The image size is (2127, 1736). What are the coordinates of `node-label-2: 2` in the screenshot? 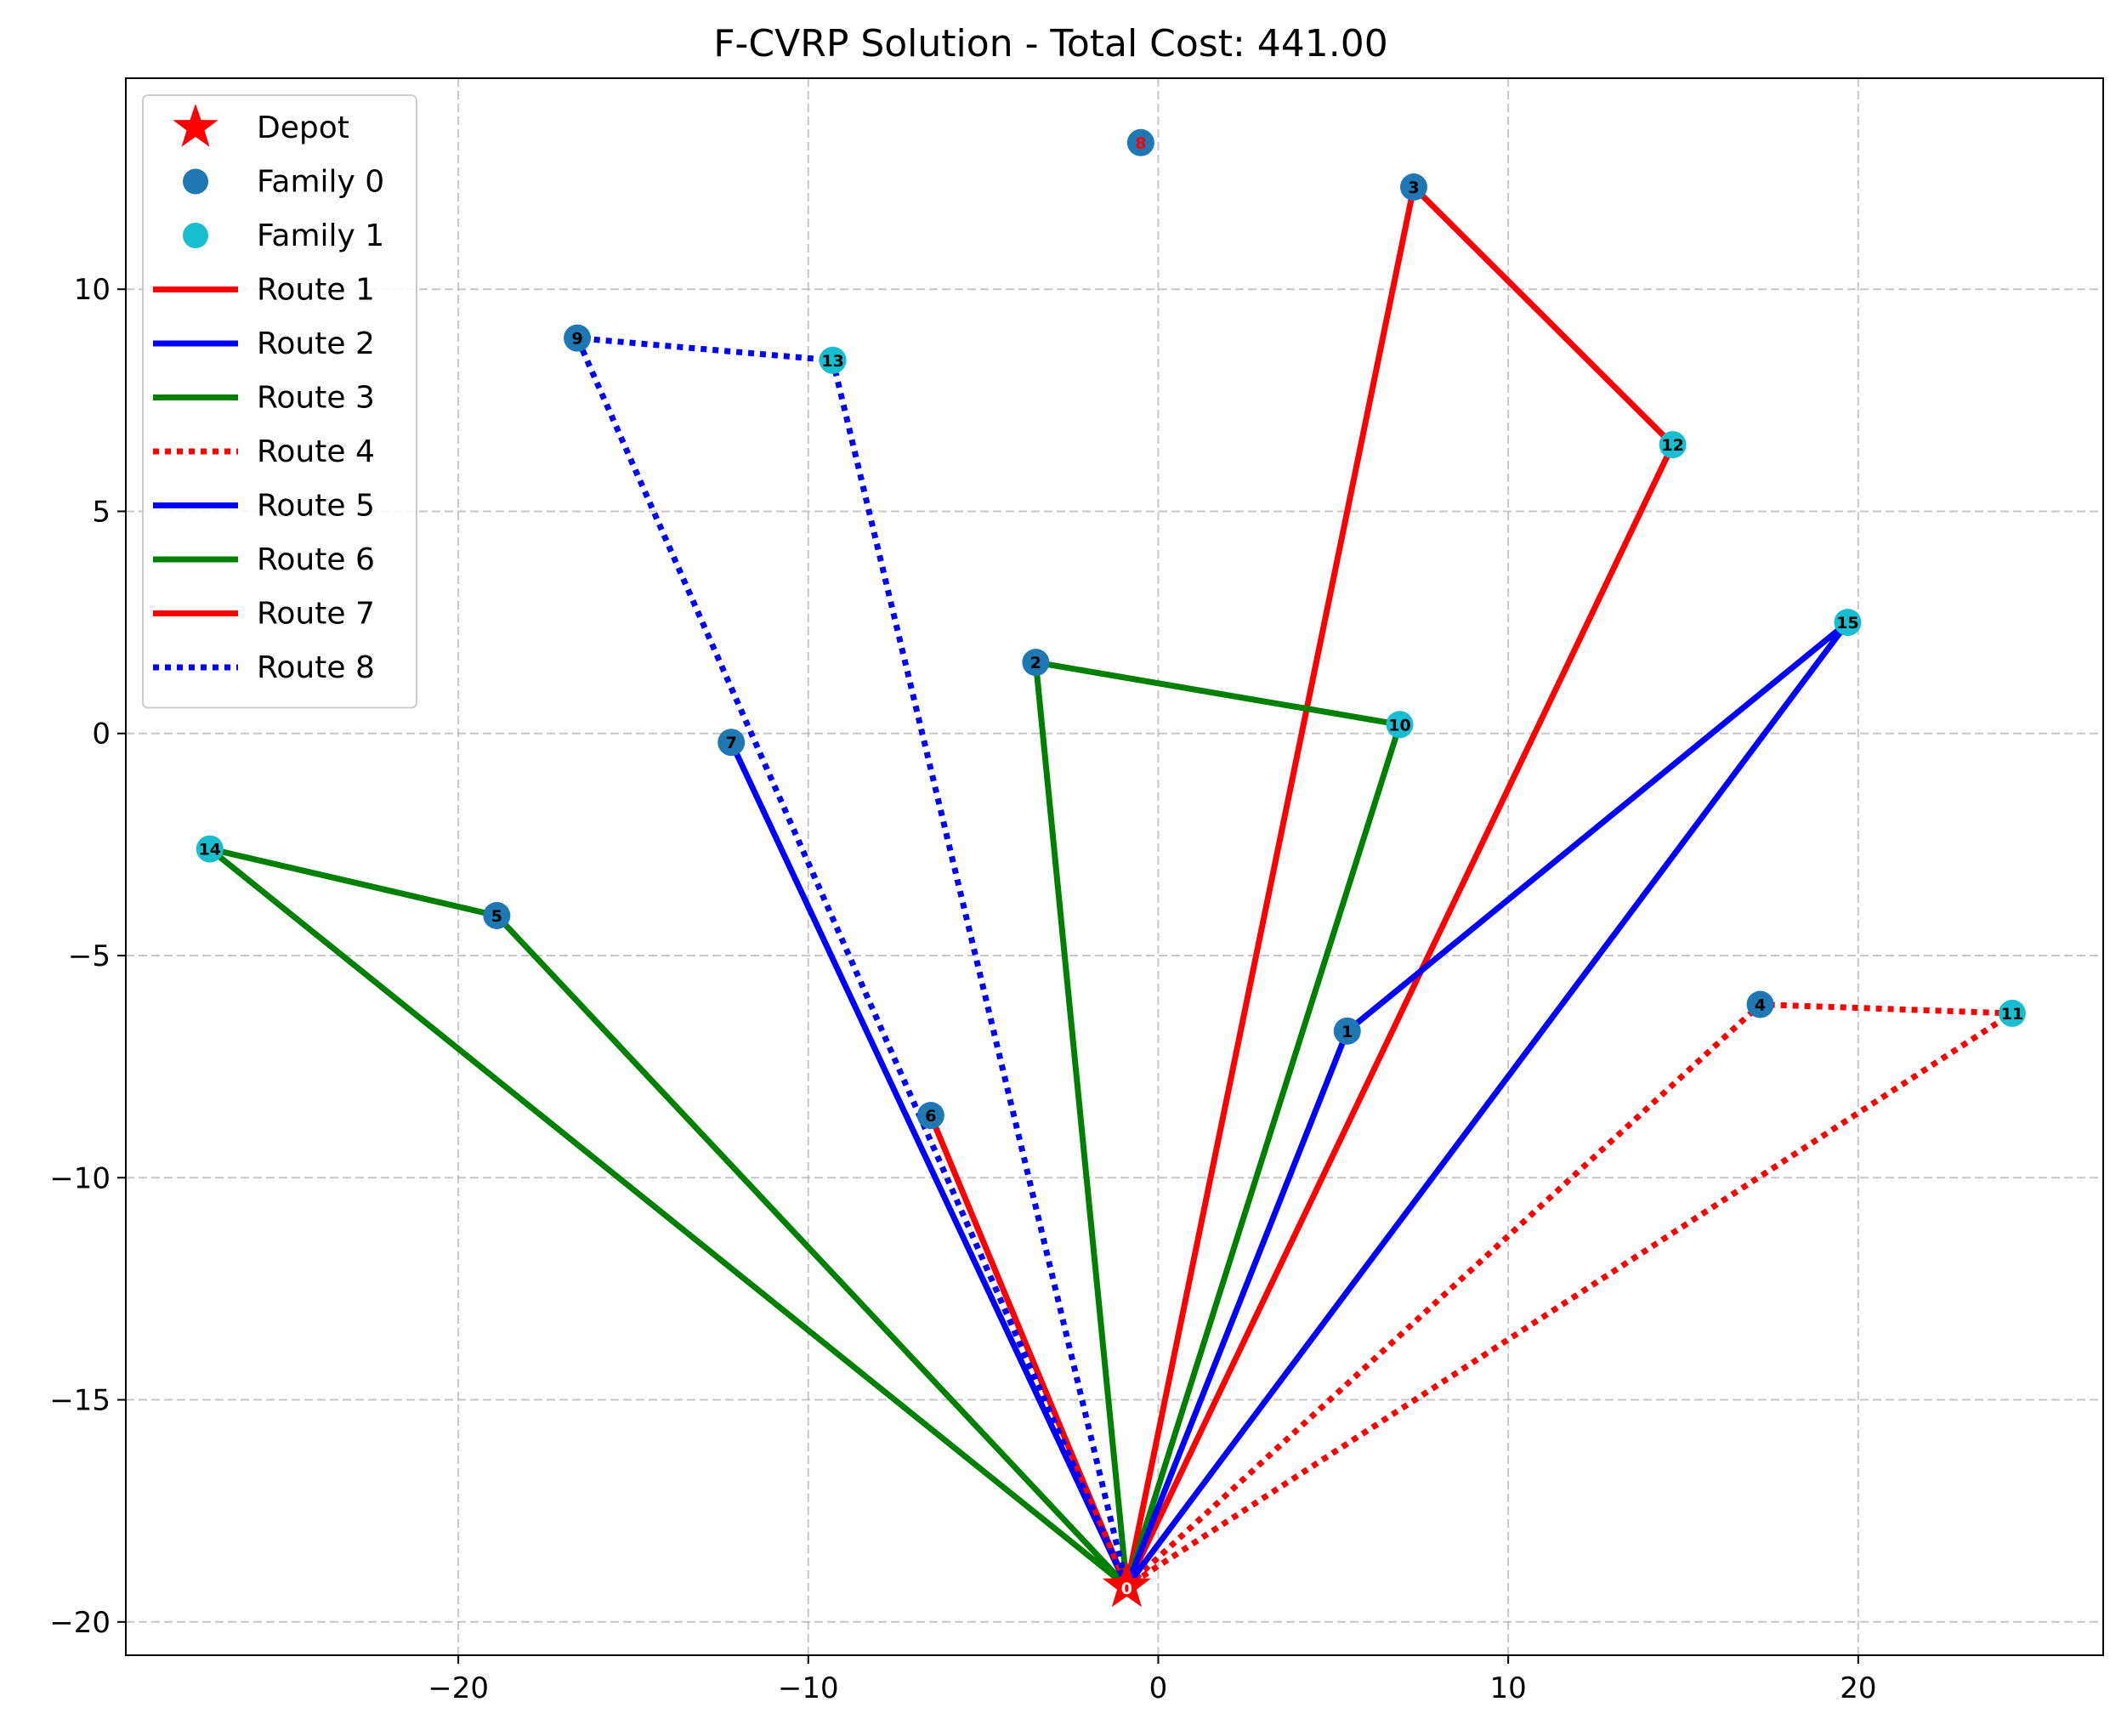 It's located at (1035, 663).